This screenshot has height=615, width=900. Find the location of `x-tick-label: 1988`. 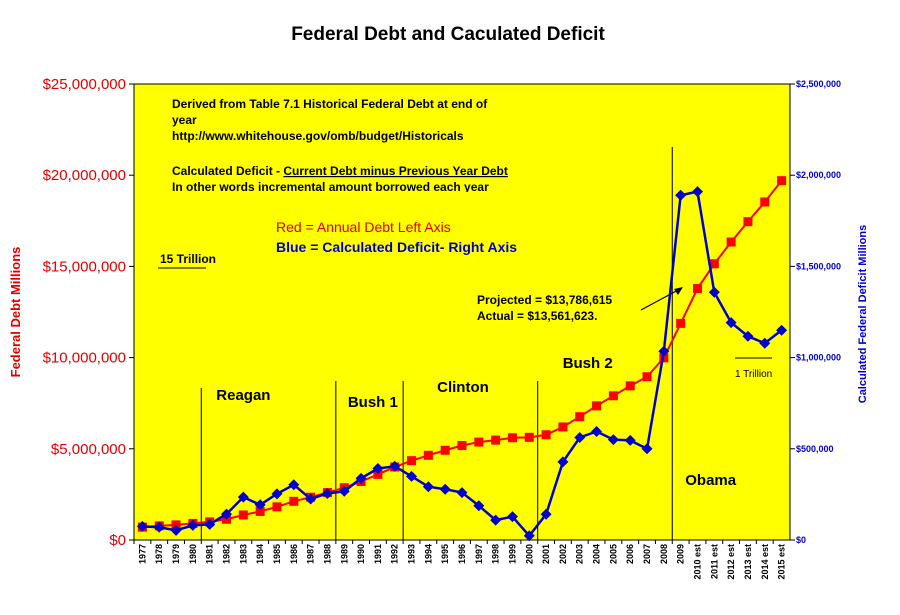

x-tick-label: 1988 is located at coordinates (327, 554).